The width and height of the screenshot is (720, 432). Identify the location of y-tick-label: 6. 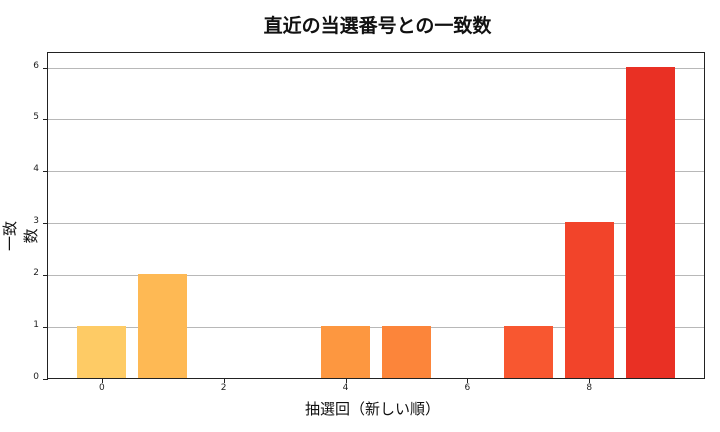
(36, 65).